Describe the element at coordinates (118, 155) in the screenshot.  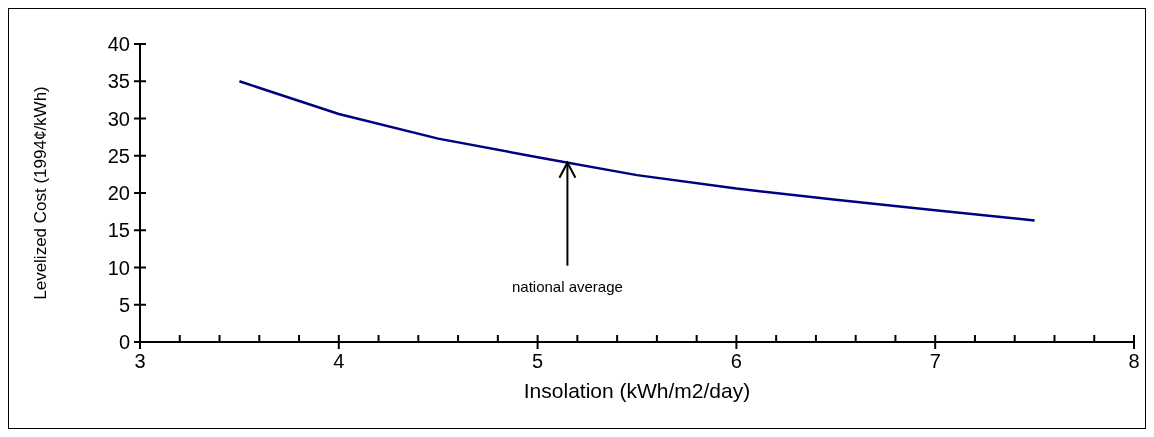
I see `y-tick-label: 25` at that location.